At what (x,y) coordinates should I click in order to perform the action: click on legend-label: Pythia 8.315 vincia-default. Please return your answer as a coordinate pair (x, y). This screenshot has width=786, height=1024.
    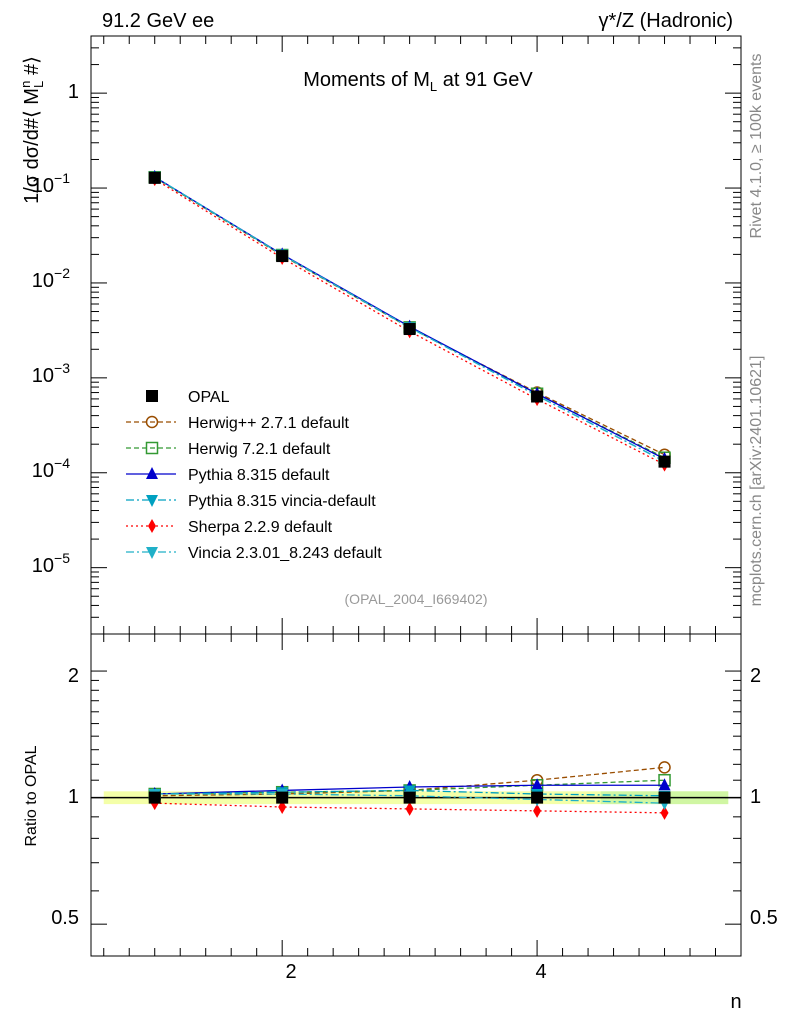
    Looking at the image, I should click on (282, 501).